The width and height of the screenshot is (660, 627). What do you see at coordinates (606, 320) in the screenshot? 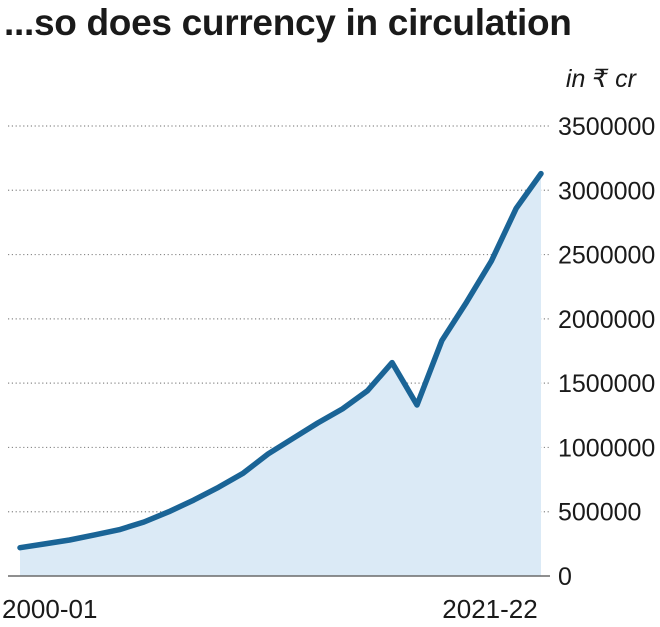
I see `y-tick-label: 2000000` at bounding box center [606, 320].